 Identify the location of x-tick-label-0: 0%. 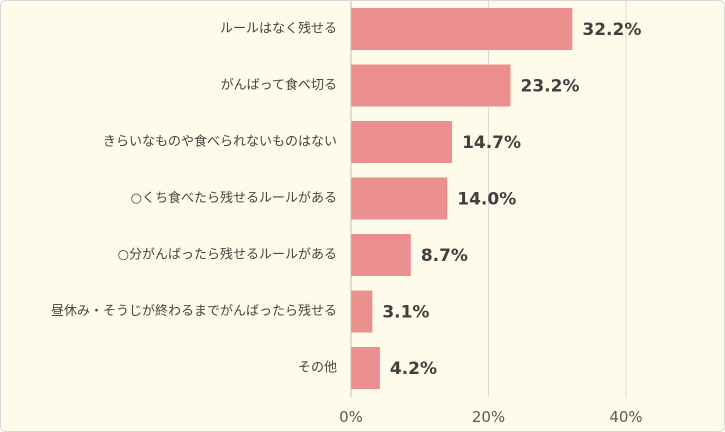
(351, 417).